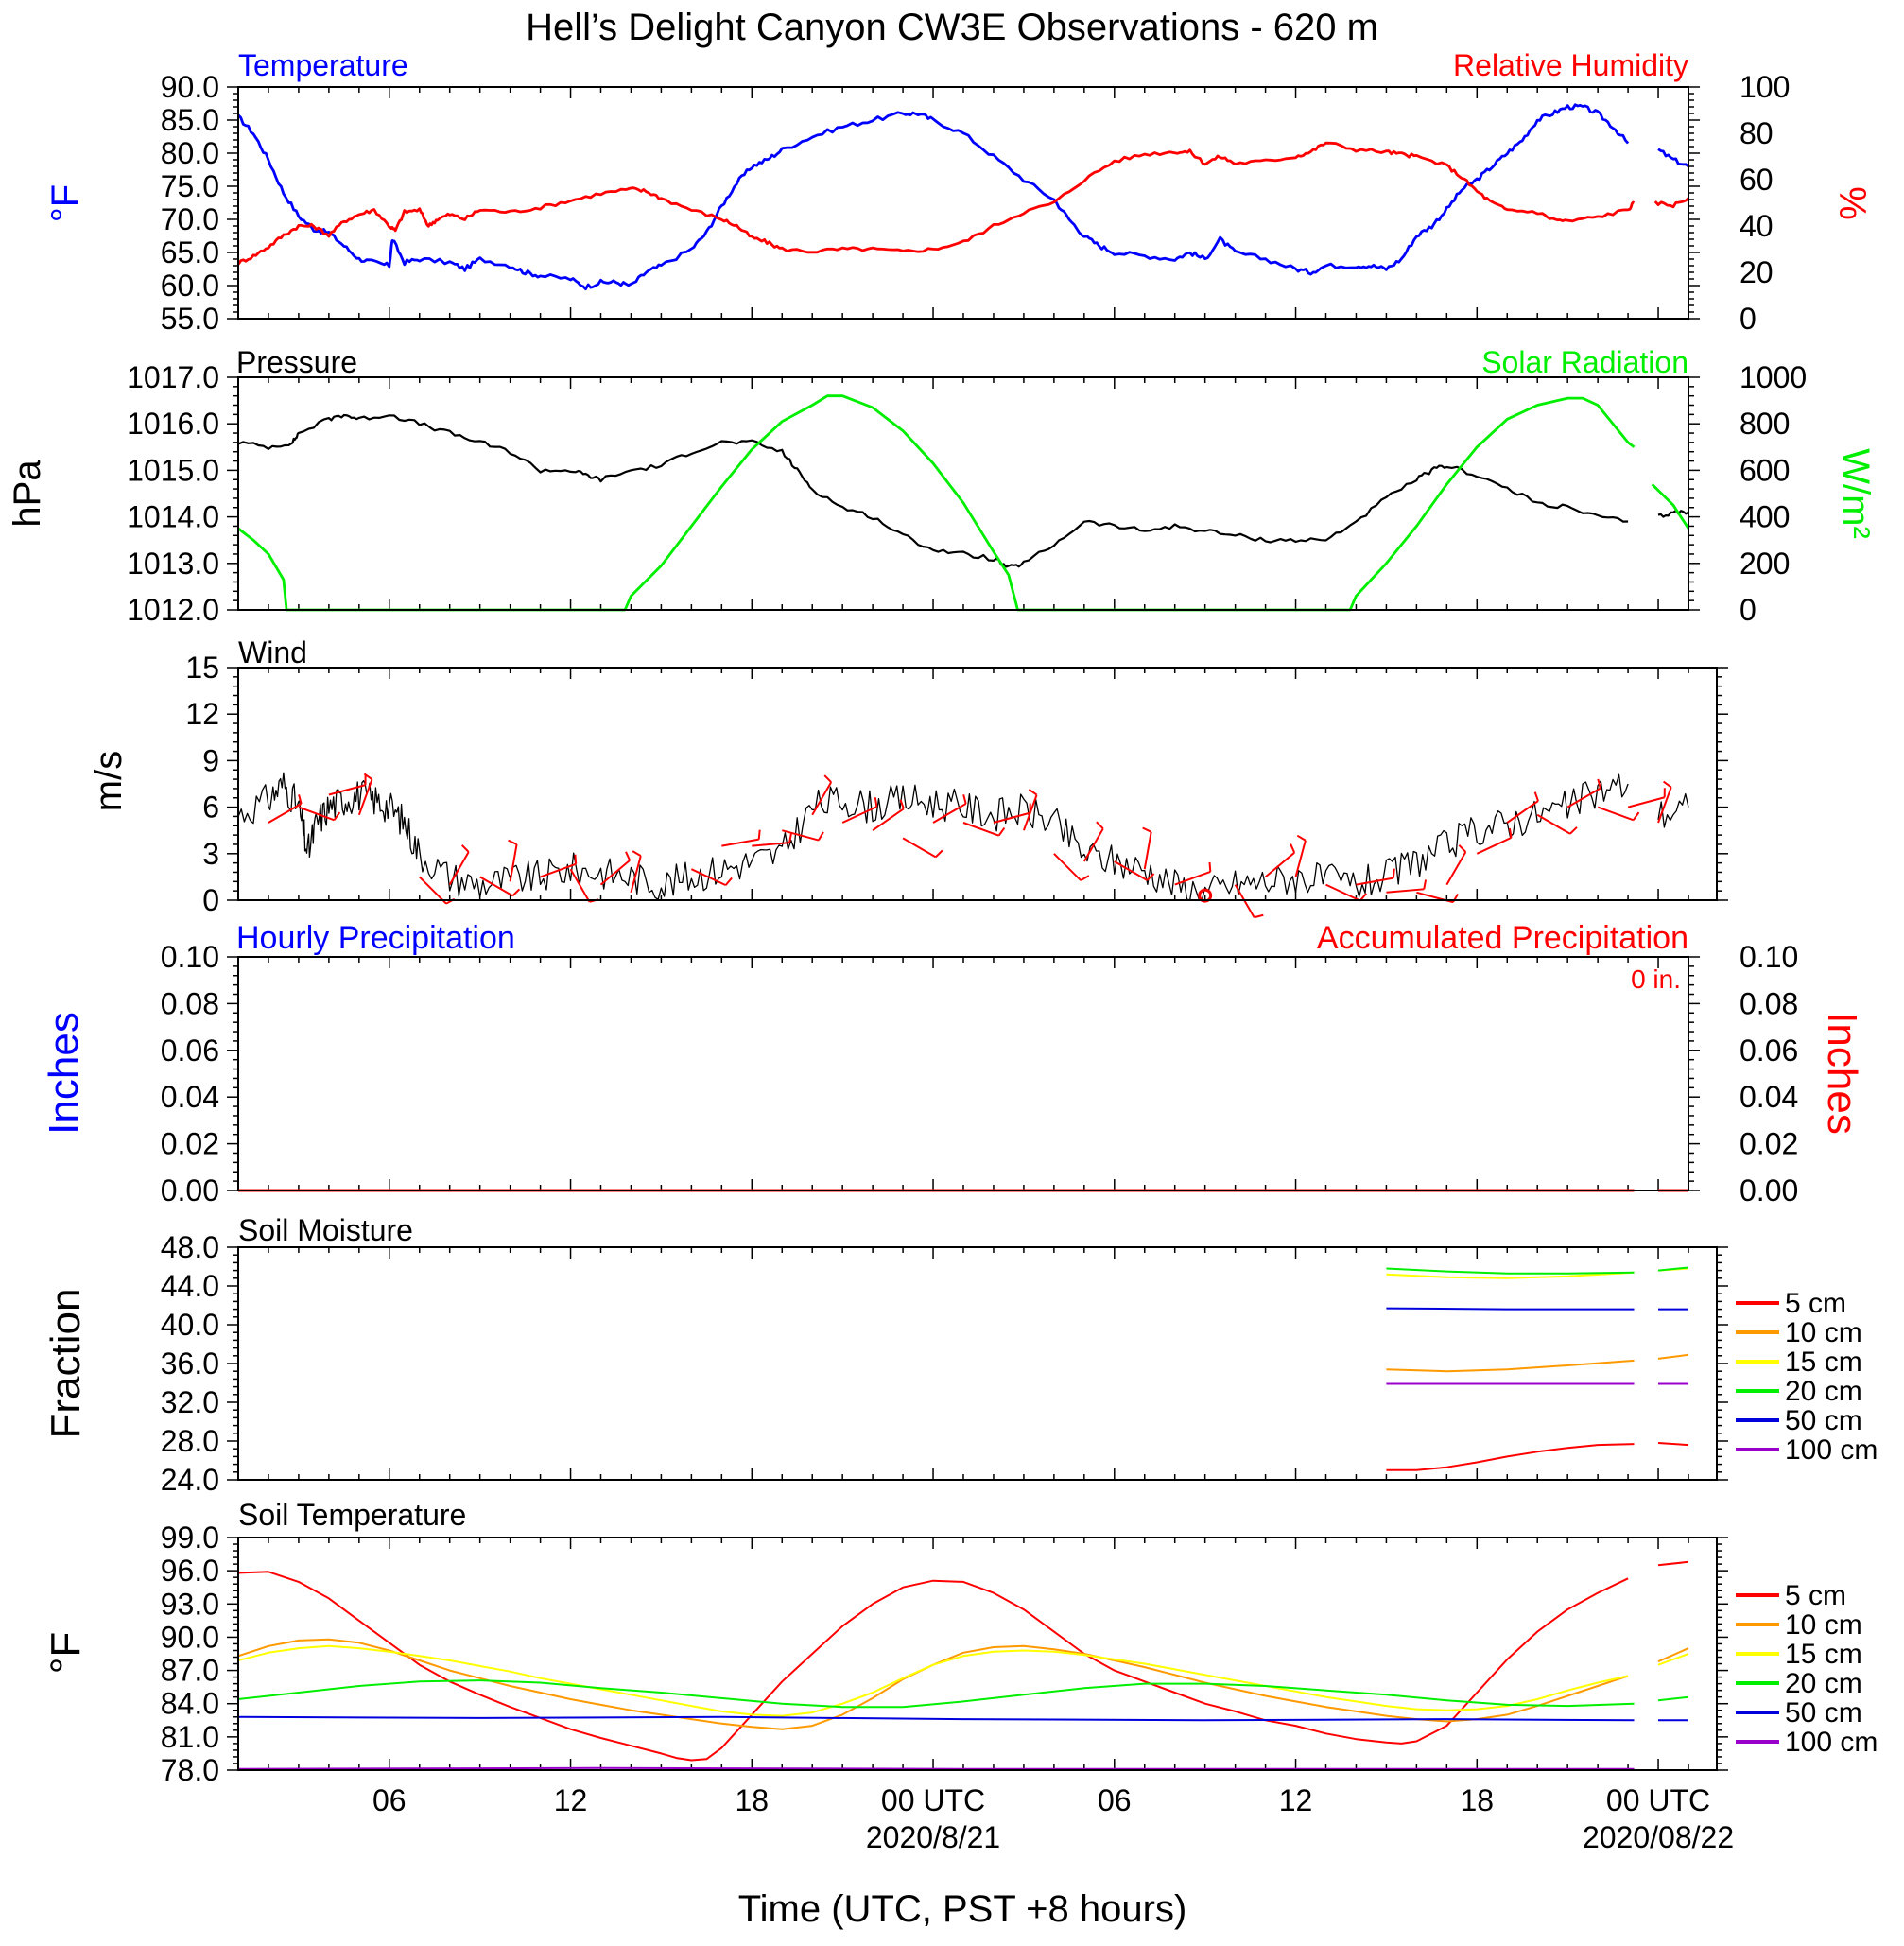  What do you see at coordinates (1537, 1309) in the screenshot?
I see `series-line-50-cm` at bounding box center [1537, 1309].